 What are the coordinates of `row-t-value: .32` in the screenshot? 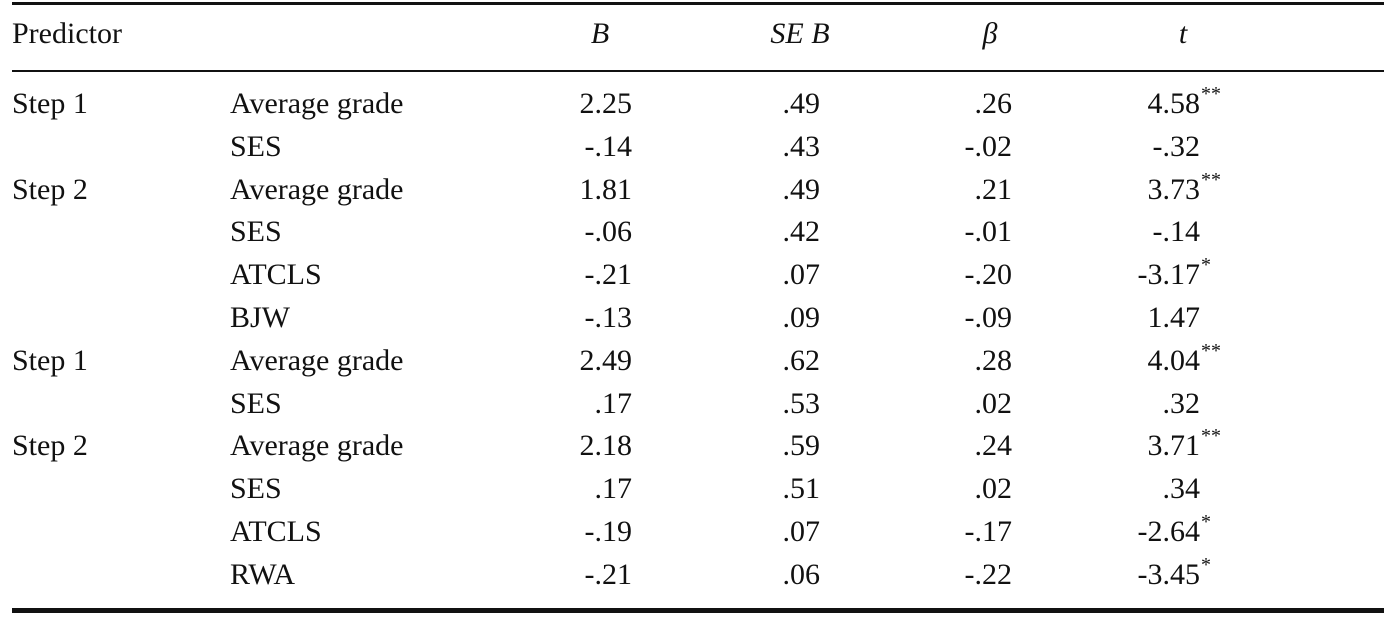 It's located at (1181, 403).